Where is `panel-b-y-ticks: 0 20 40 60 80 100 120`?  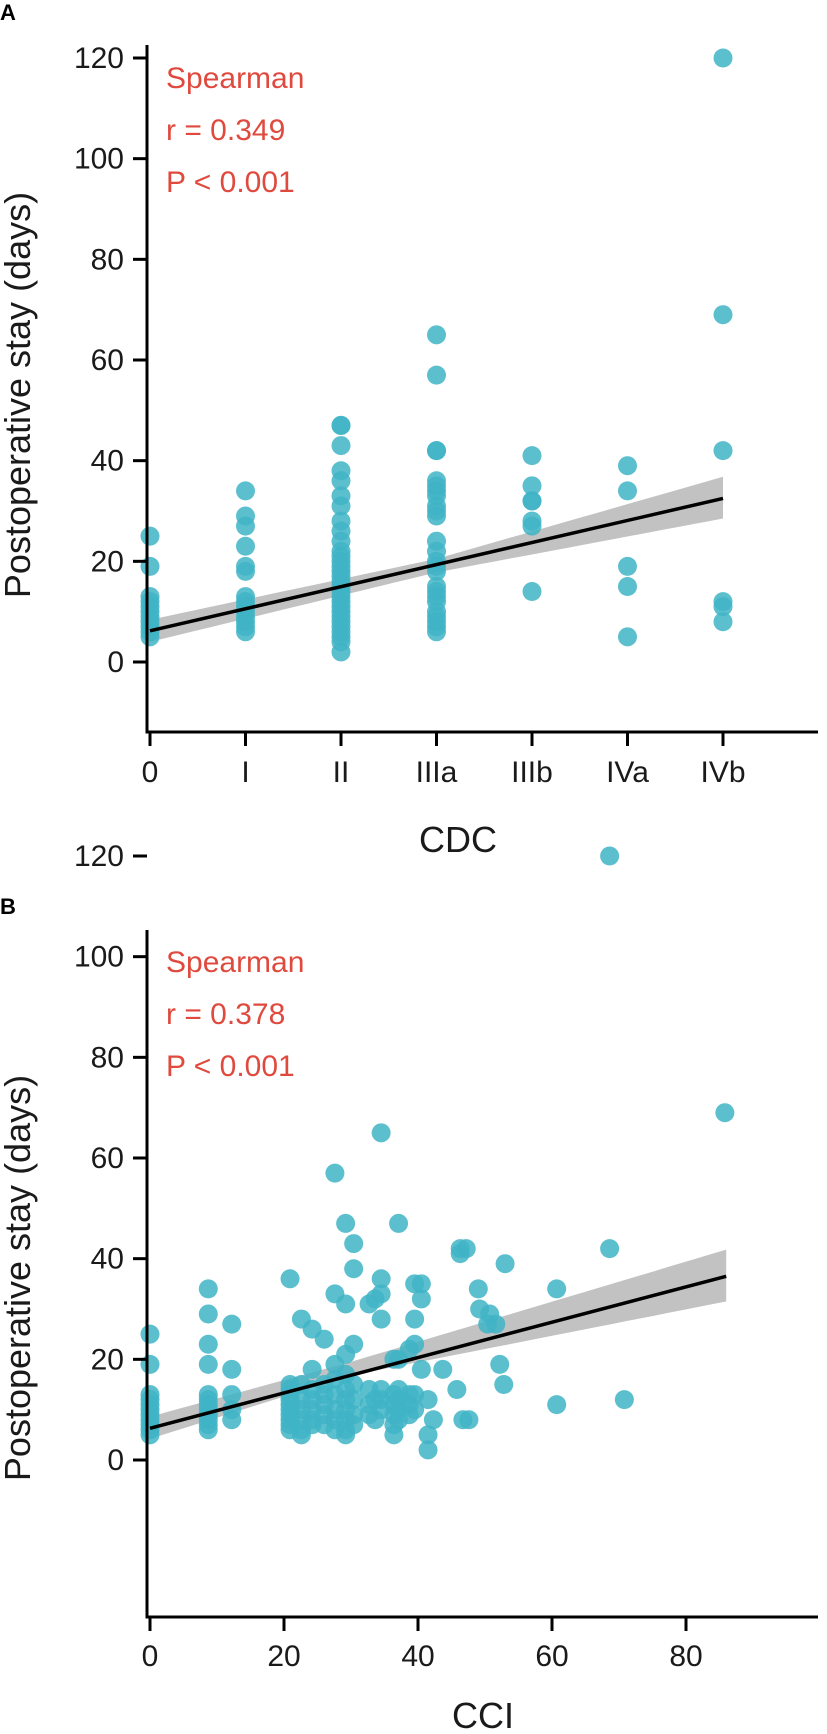
panel-b-y-ticks: 0 20 40 60 80 100 120 is located at coordinates (110, 1158).